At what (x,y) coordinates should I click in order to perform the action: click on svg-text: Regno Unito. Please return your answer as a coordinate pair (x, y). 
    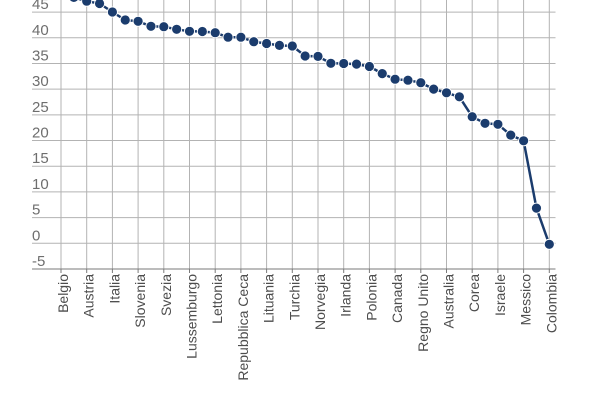
    Looking at the image, I should click on (423, 313).